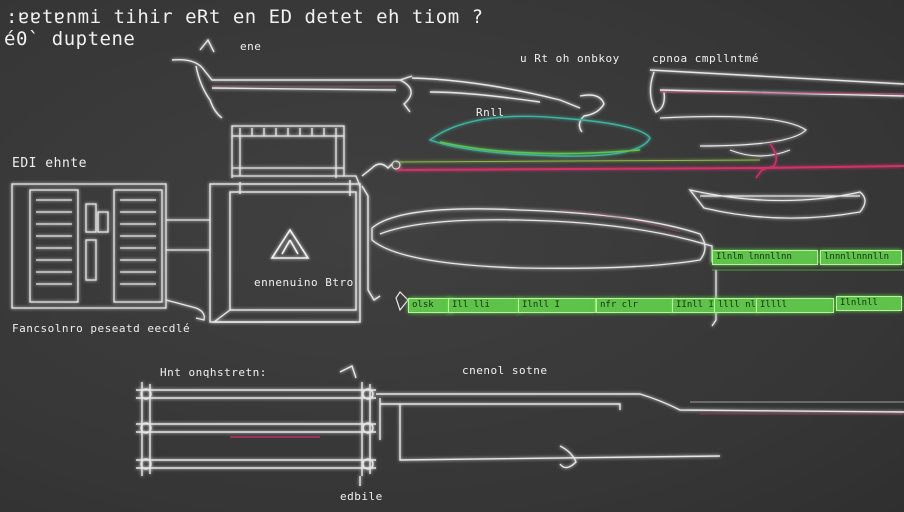  I want to click on left-panel, so click(110, 252).